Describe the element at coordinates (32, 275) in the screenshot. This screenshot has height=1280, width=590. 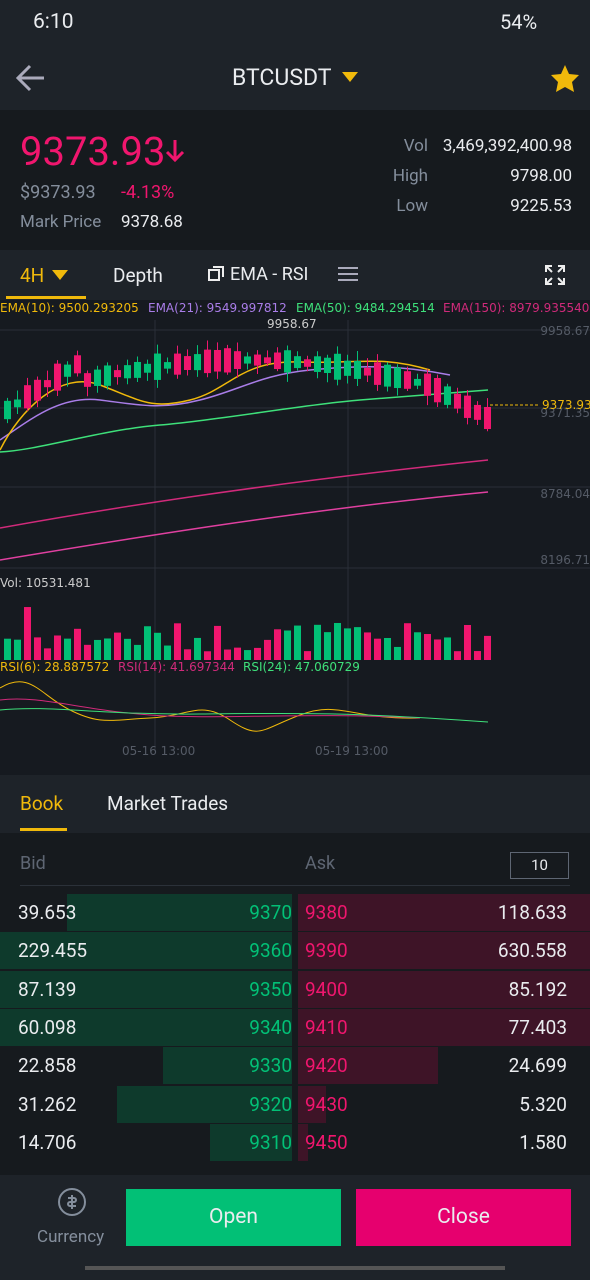
I see `interval-tab: 4H` at that location.